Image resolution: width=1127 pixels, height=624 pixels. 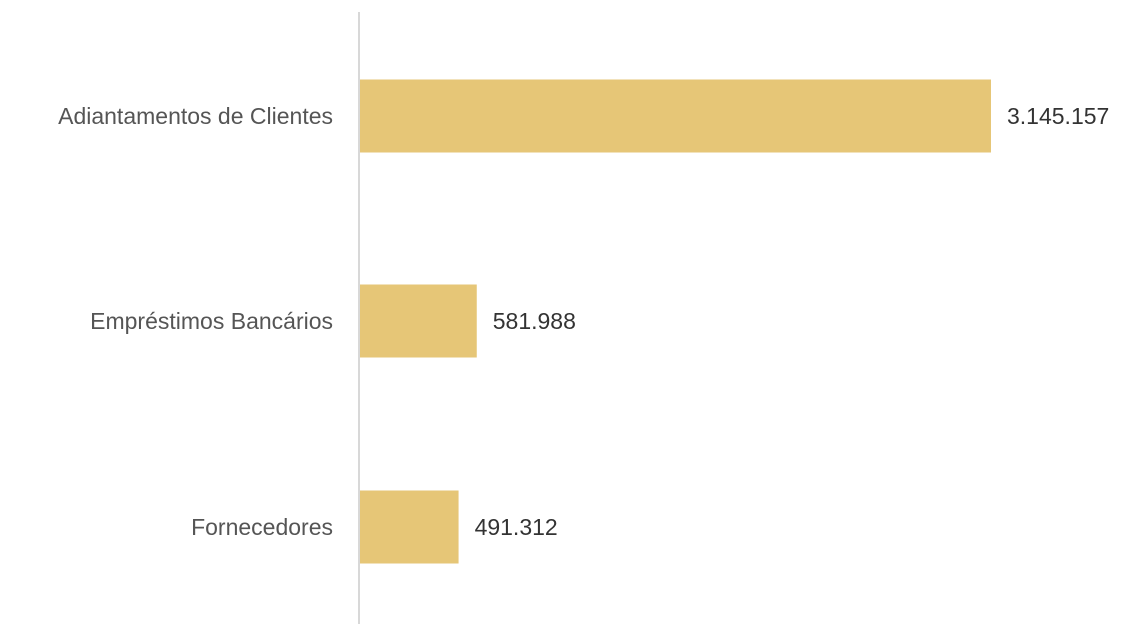 What do you see at coordinates (195, 116) in the screenshot?
I see `category-label: Adiantamentos de Clientes` at bounding box center [195, 116].